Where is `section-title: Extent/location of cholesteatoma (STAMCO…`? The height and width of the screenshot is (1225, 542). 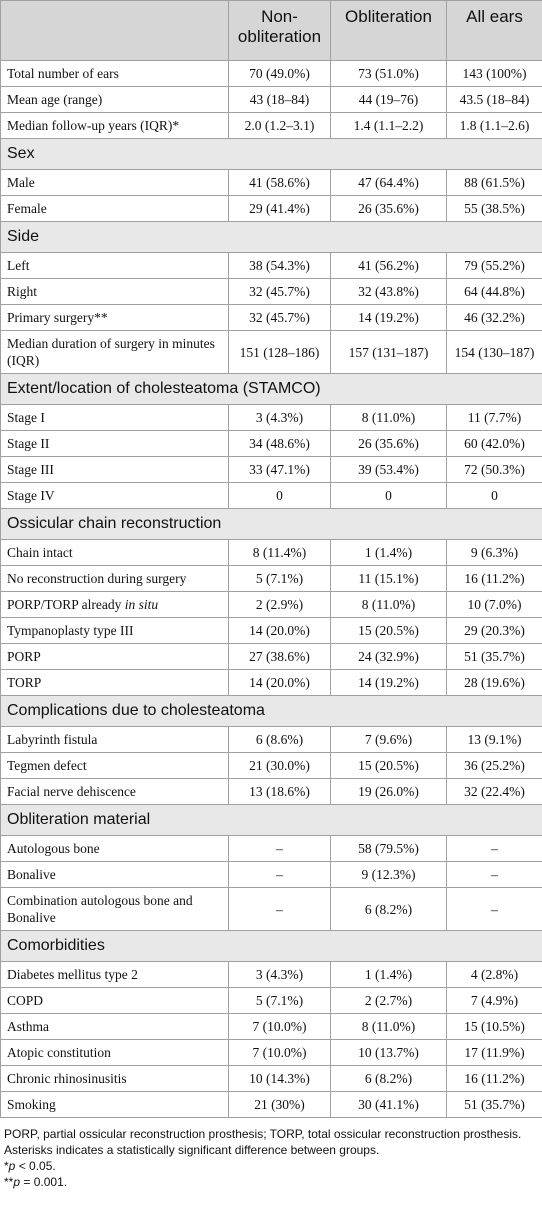 section-title: Extent/location of cholesteatoma (STAMCO… is located at coordinates (271, 389).